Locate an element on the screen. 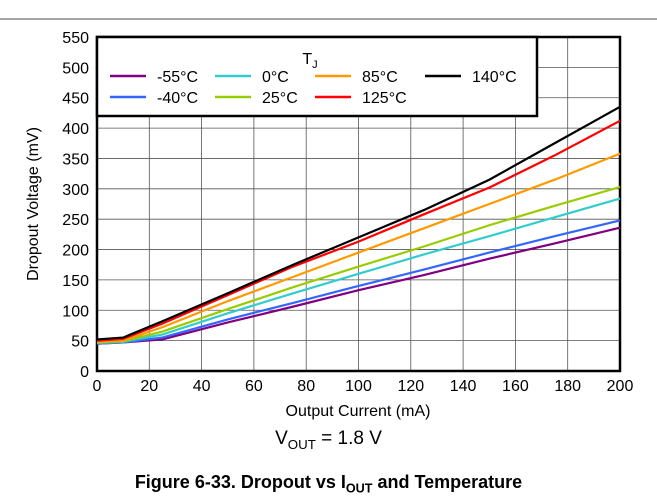  x-tick-label: 100 is located at coordinates (358, 386).